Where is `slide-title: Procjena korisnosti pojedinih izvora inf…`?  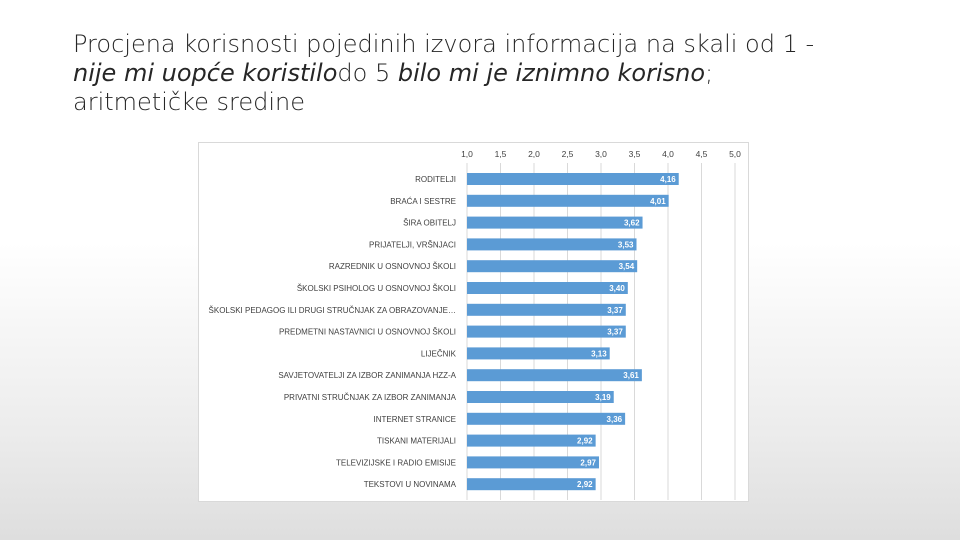 slide-title: Procjena korisnosti pojedinih izvora inf… is located at coordinates (503, 73).